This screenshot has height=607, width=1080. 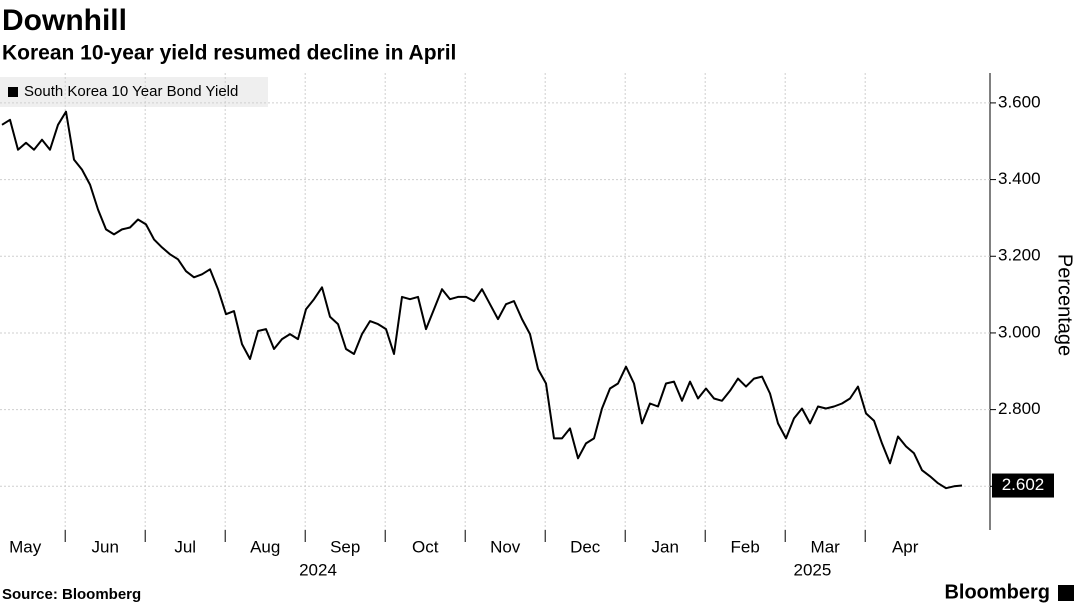 I want to click on brand: Bloomberg, so click(x=997, y=592).